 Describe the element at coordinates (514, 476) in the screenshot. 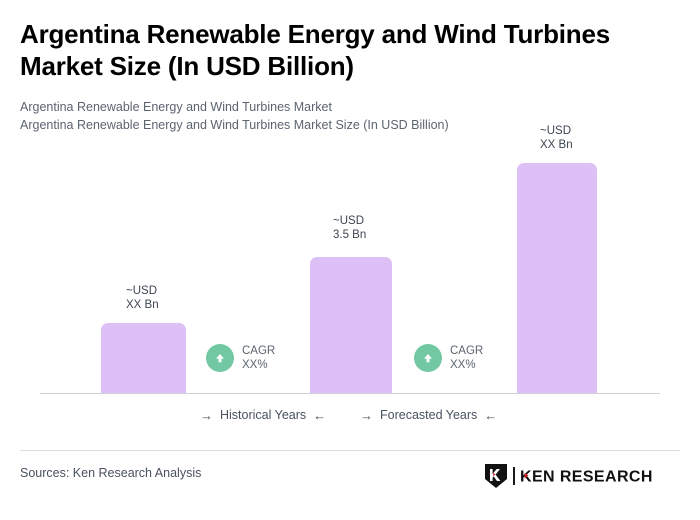

I see `logo-separator` at that location.